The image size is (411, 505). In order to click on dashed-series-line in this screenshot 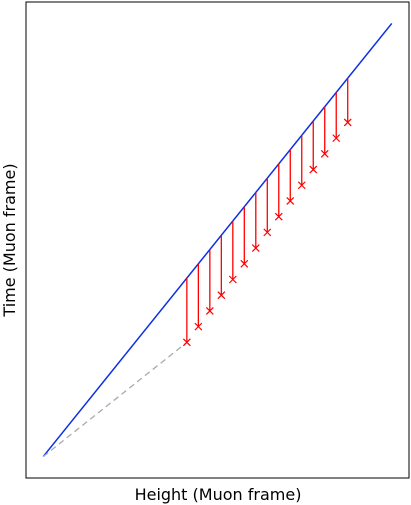, I will do `click(115, 399)`.